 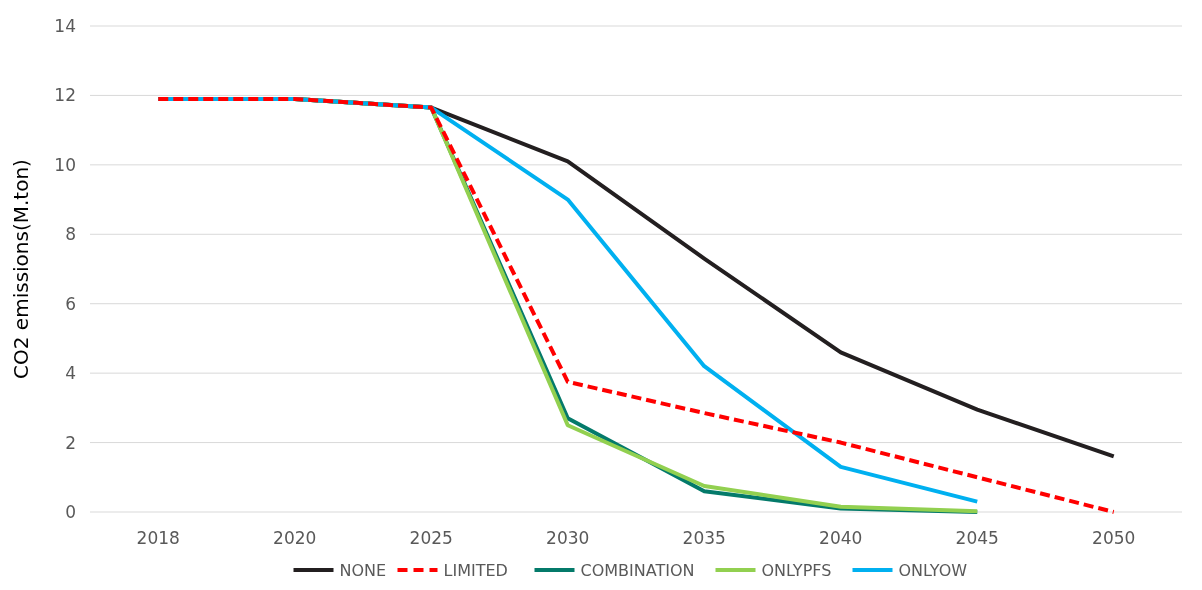 I want to click on y-tick-label: 10, so click(x=65, y=164).